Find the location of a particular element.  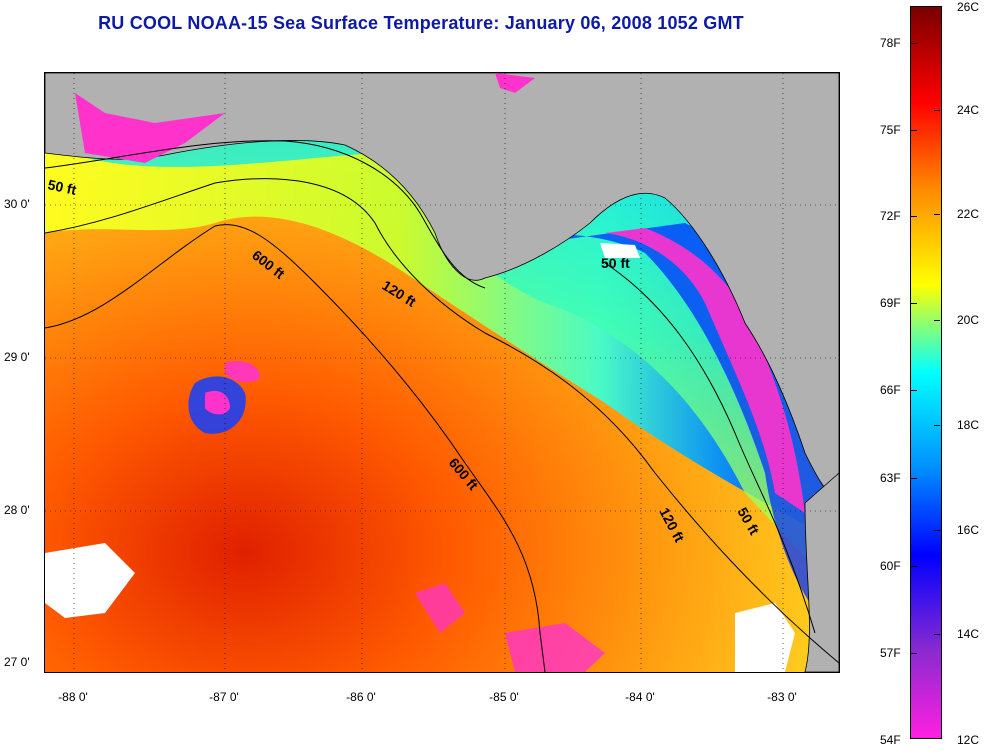

colorbar-celsius-label: 14C is located at coordinates (968, 634).